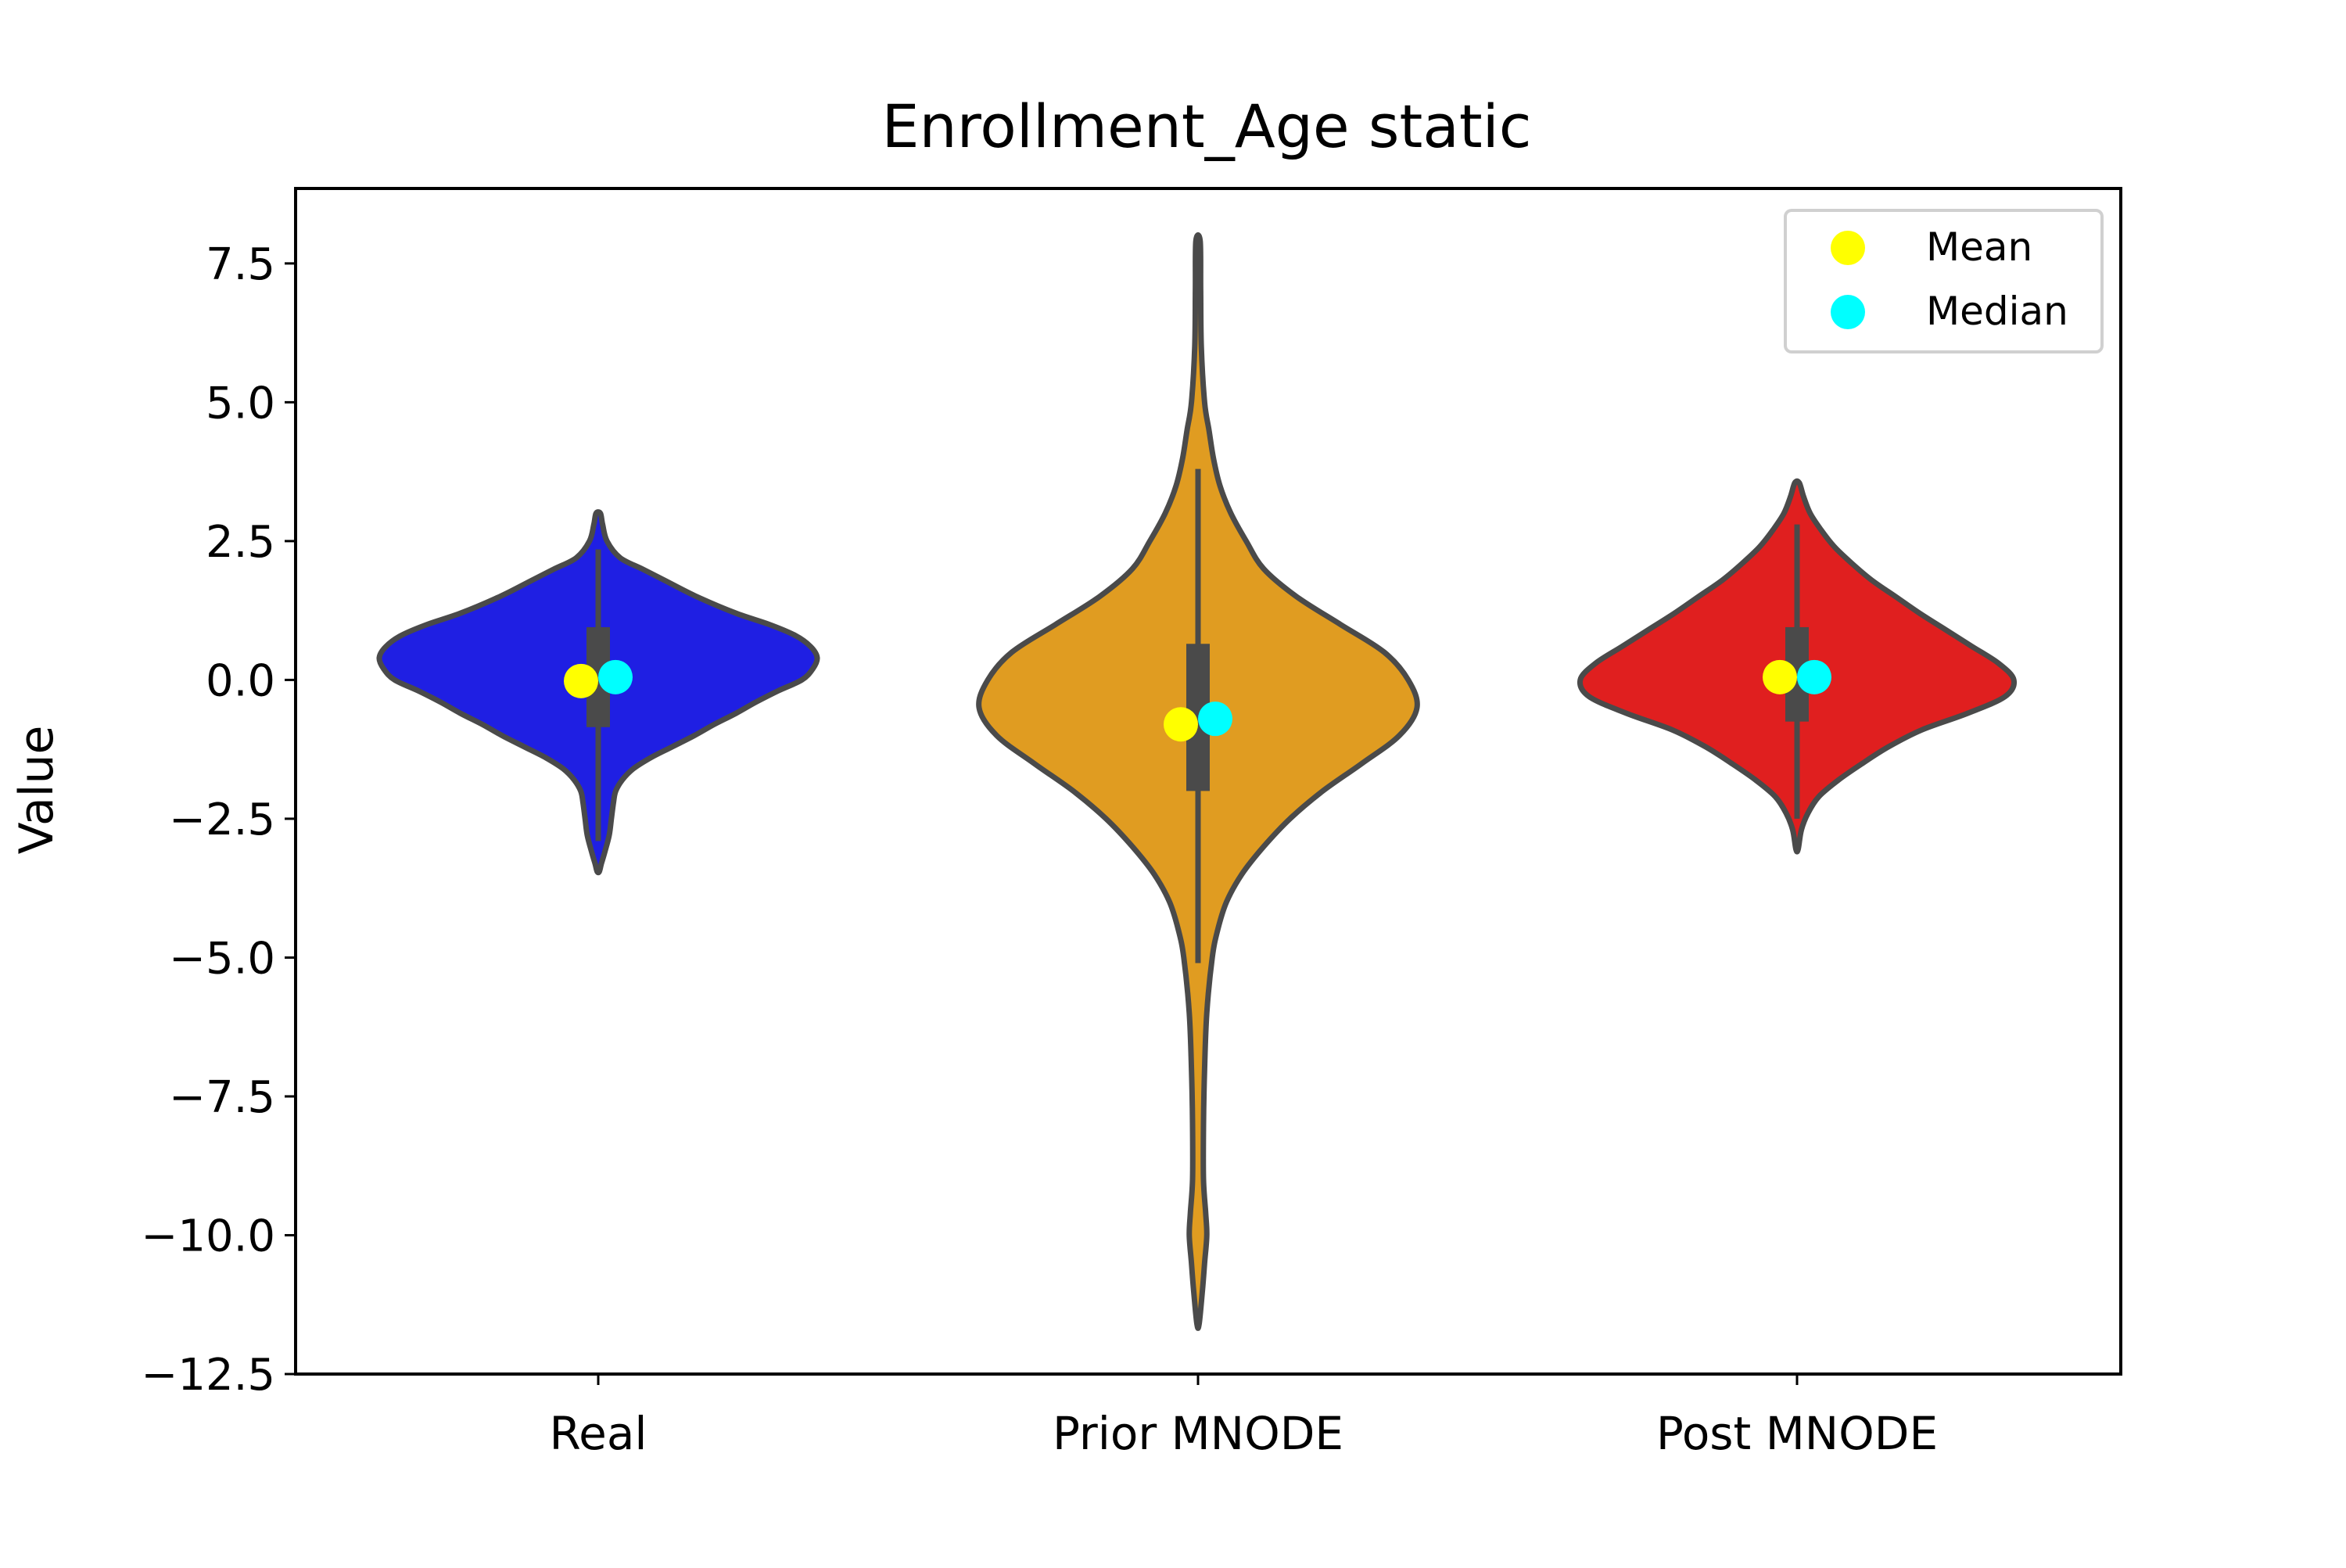 This screenshot has width=2346, height=1568. Describe the element at coordinates (240, 680) in the screenshot. I see `y-tick-label: 0.0` at that location.